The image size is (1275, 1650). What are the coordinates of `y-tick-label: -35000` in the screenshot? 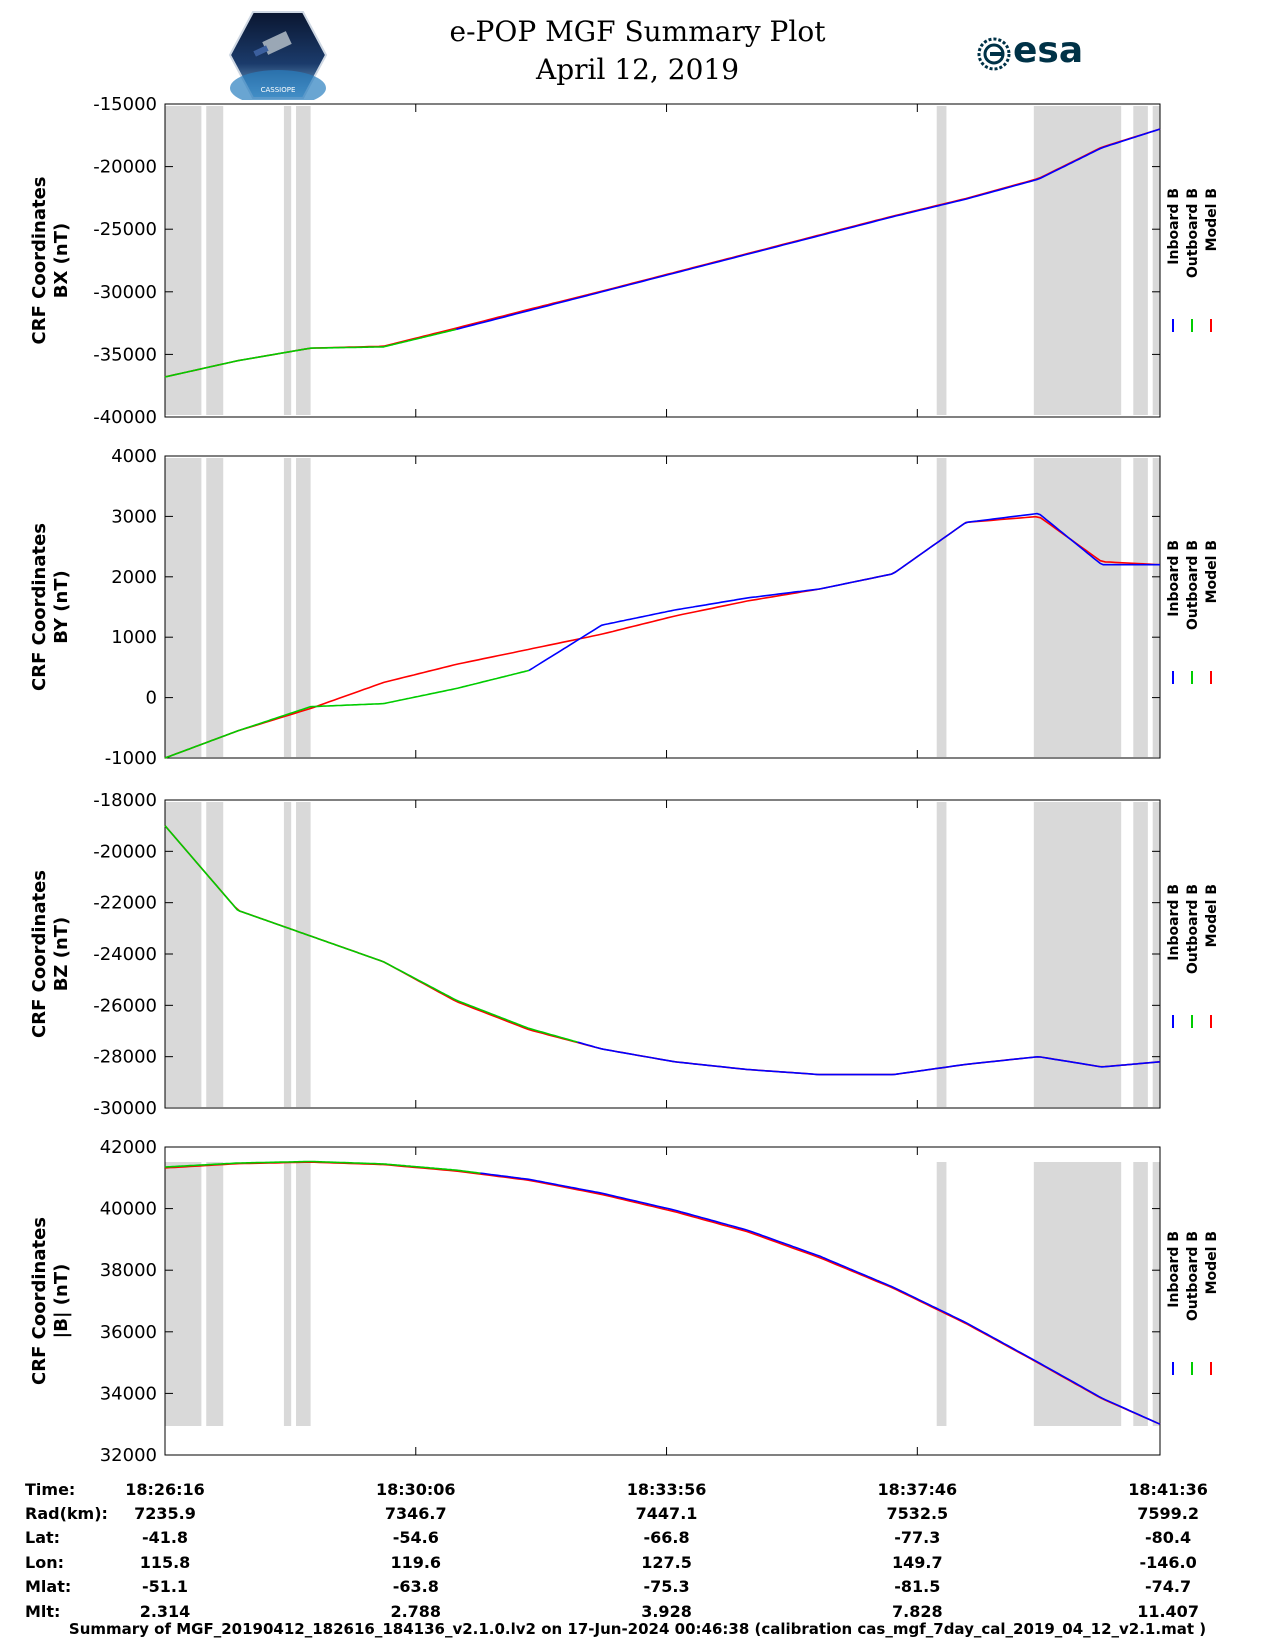 It's located at (125, 354).